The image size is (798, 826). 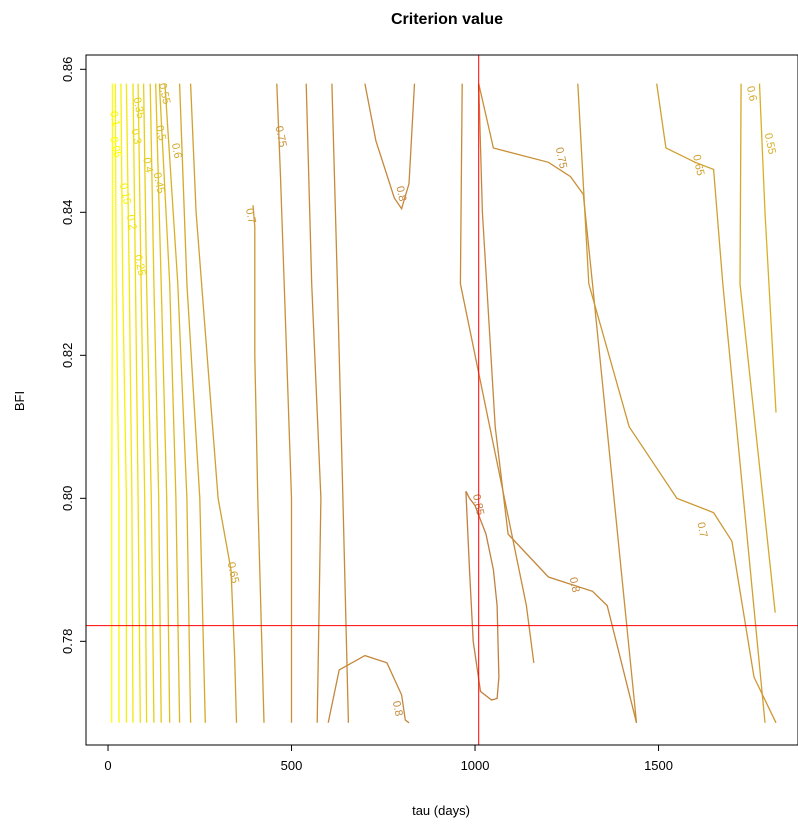 What do you see at coordinates (139, 265) in the screenshot?
I see `contour-label: 0.25` at bounding box center [139, 265].